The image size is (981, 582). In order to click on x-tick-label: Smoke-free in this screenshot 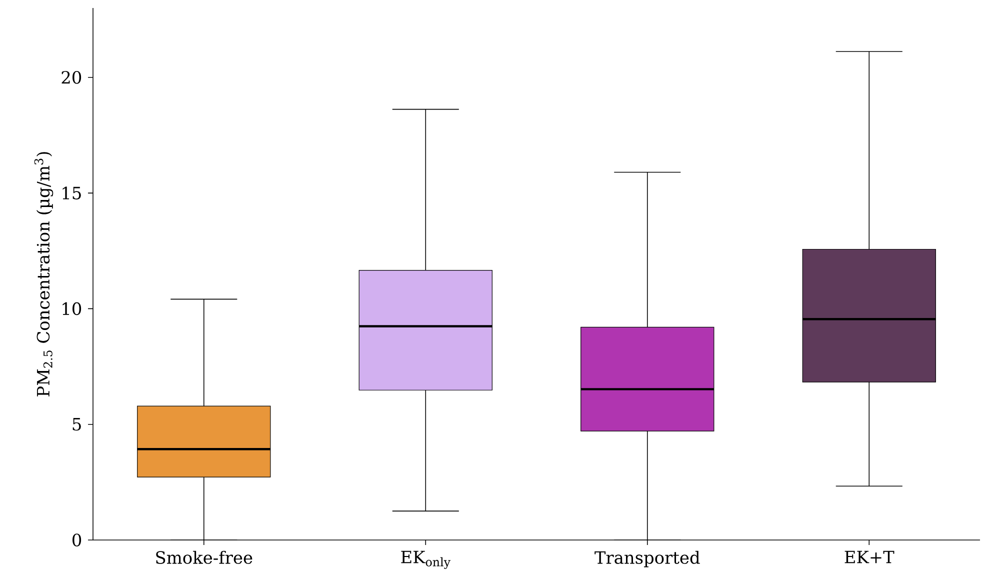, I will do `click(204, 557)`.